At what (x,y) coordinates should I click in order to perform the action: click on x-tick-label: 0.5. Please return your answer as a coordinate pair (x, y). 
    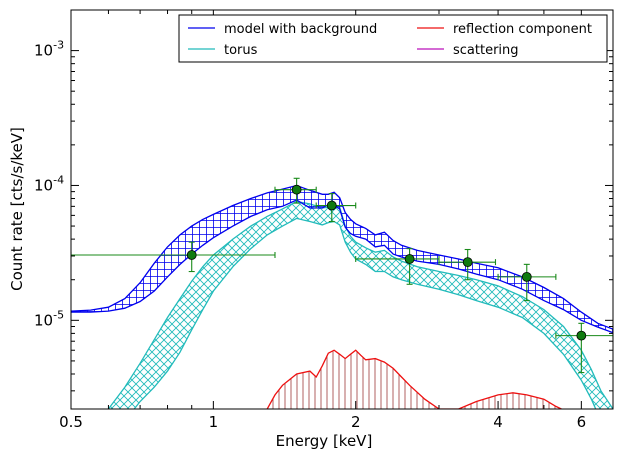
    Looking at the image, I should click on (71, 422).